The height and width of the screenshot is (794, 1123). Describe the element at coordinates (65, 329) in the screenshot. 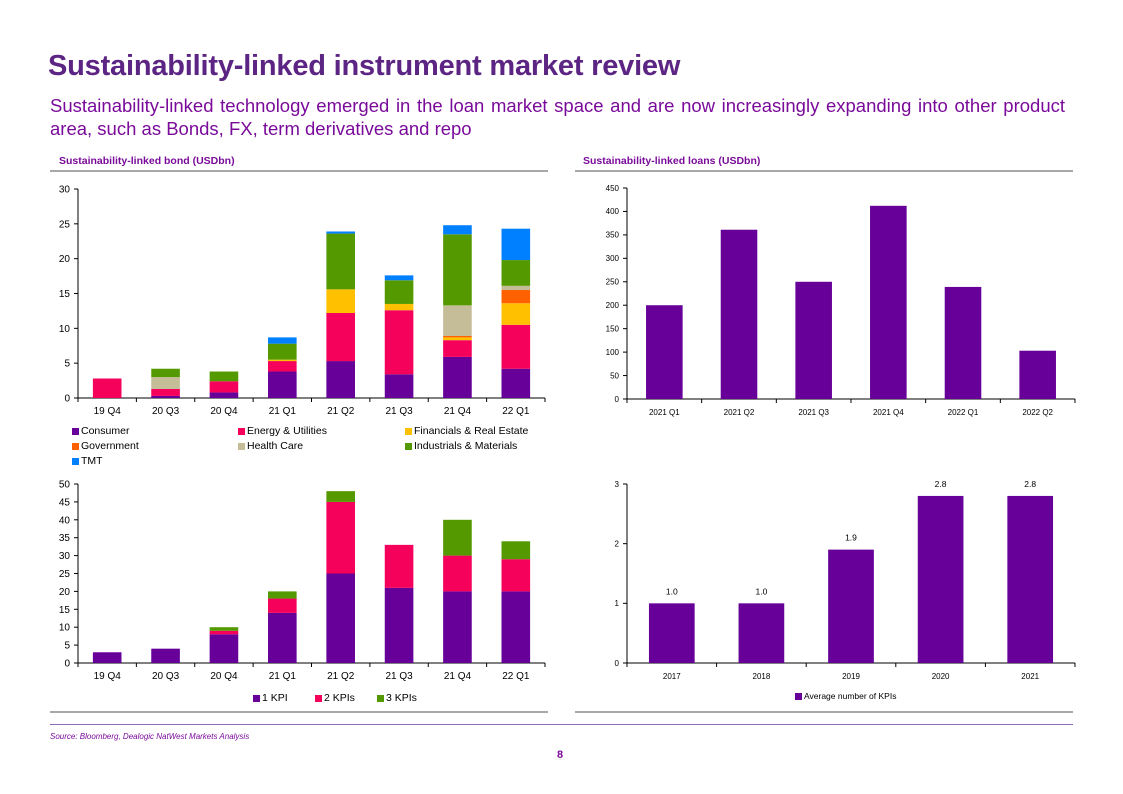

I see `y-tick-label: 10` at that location.